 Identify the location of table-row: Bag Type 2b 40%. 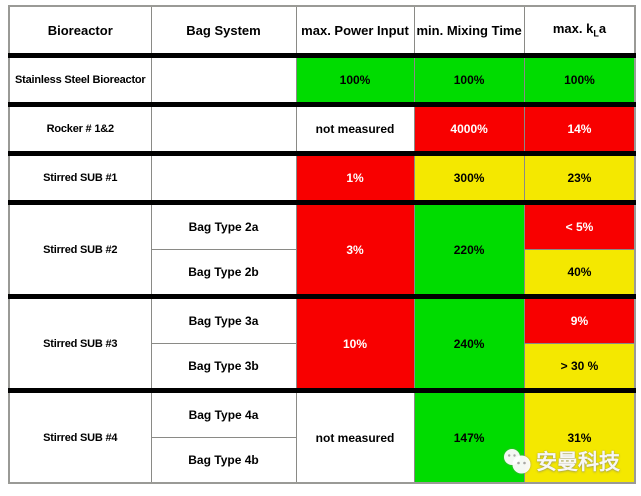
(322, 273).